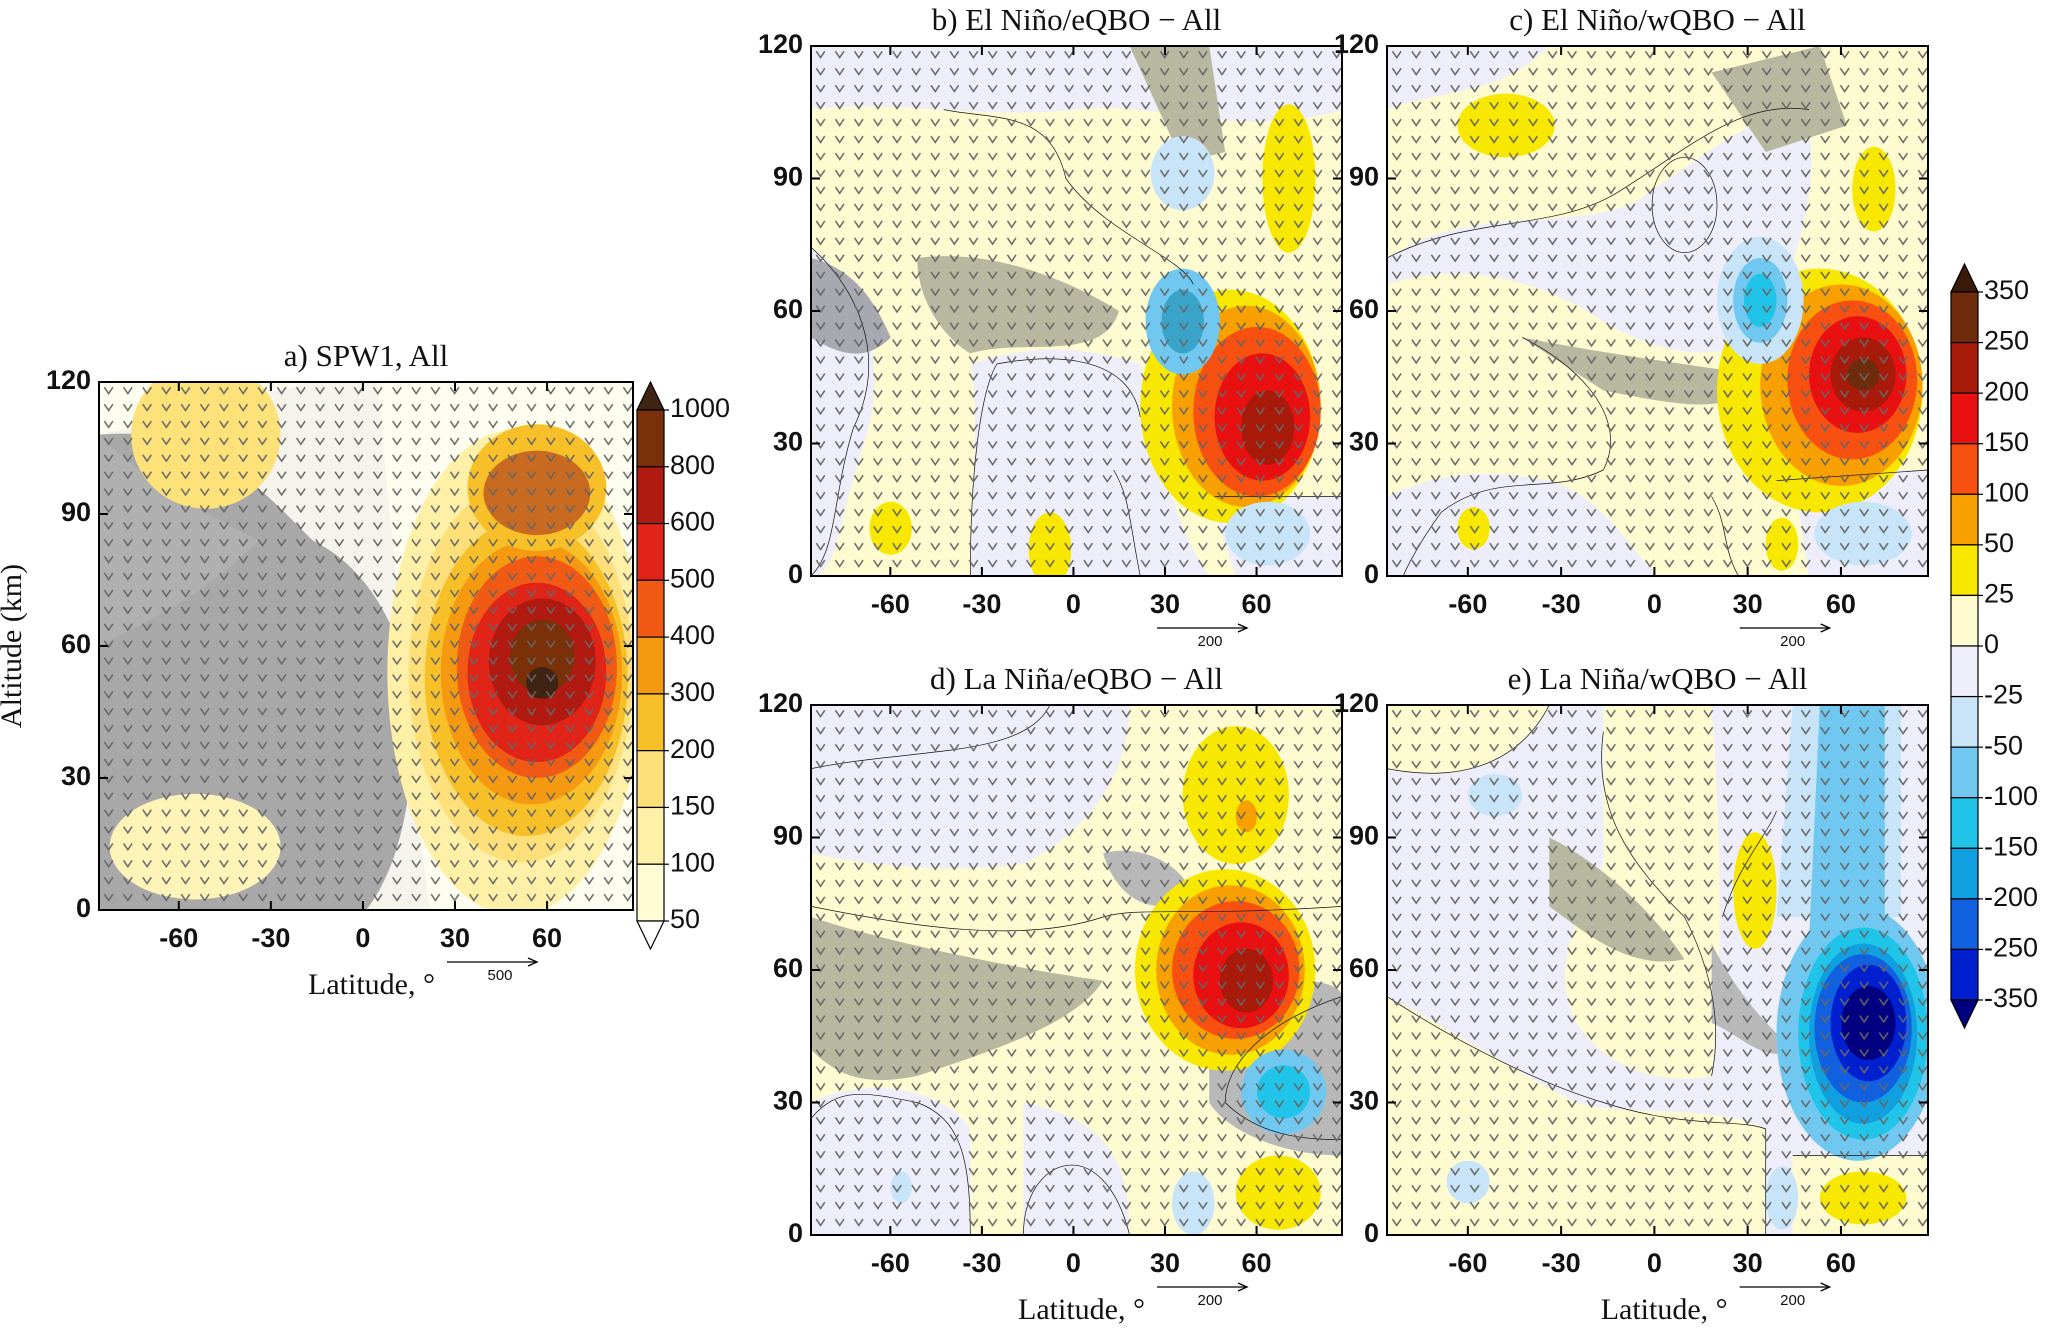 The height and width of the screenshot is (1344, 2067). I want to click on colorbar-label: 600, so click(692, 522).